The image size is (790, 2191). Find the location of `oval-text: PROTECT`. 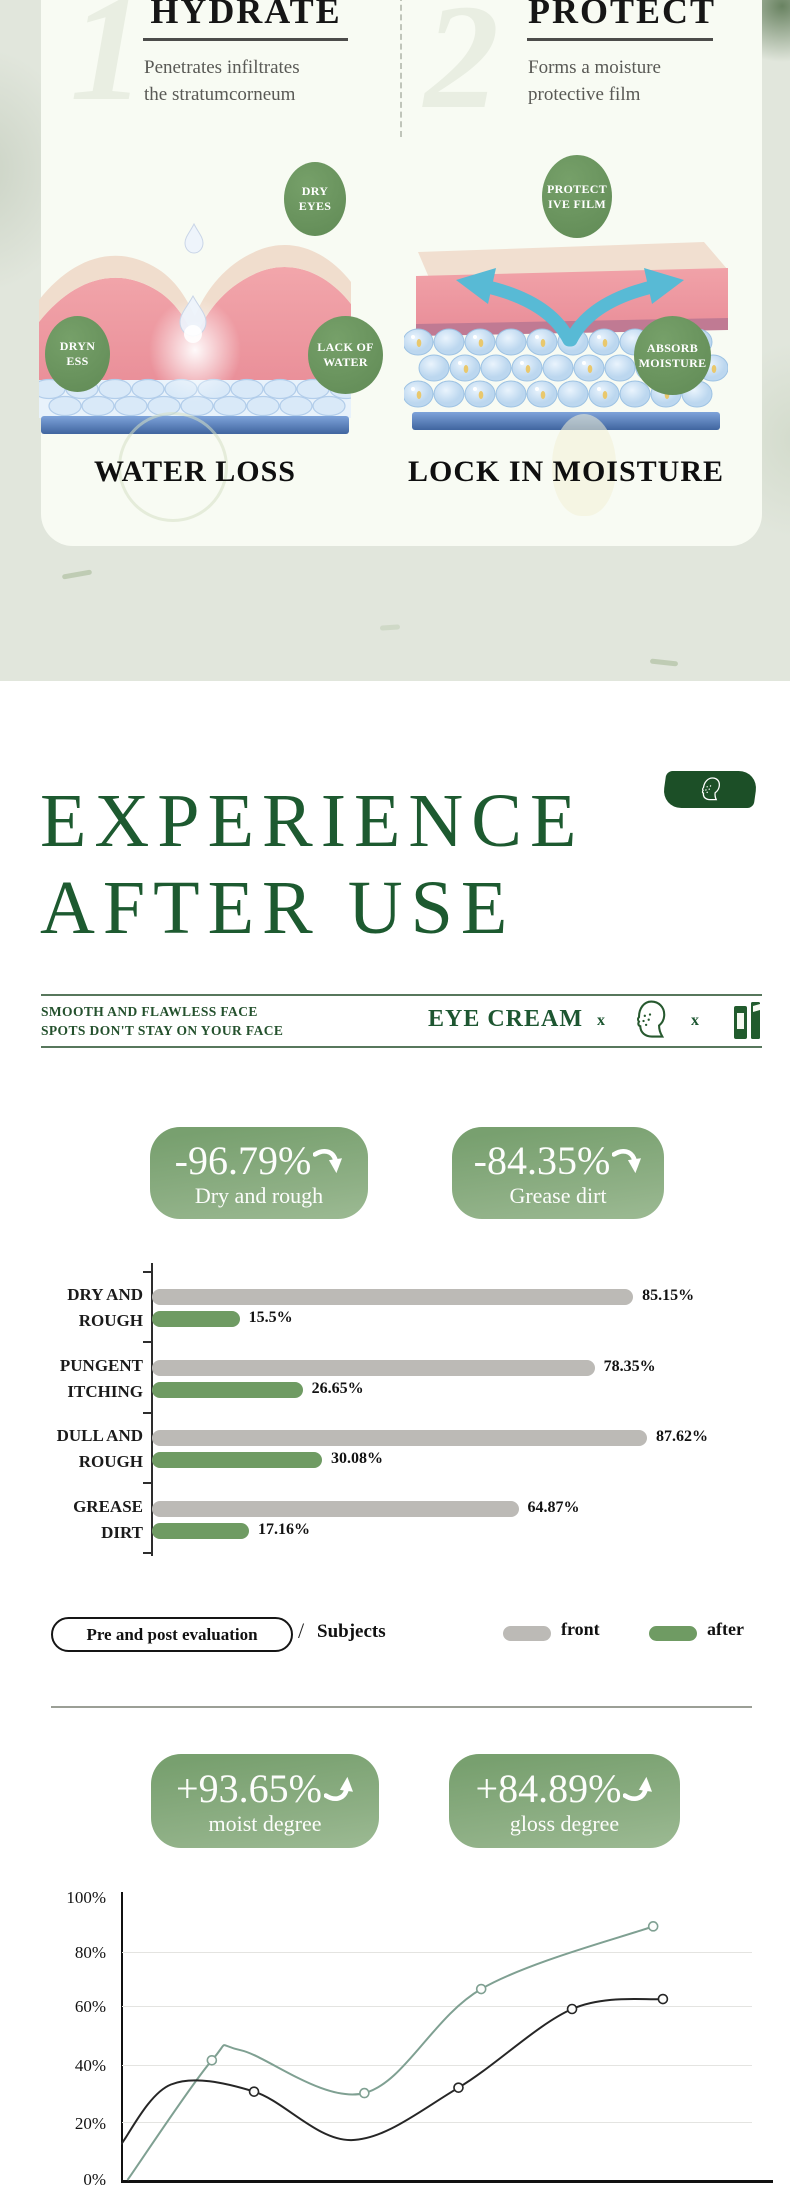

oval-text: PROTECT is located at coordinates (577, 188).